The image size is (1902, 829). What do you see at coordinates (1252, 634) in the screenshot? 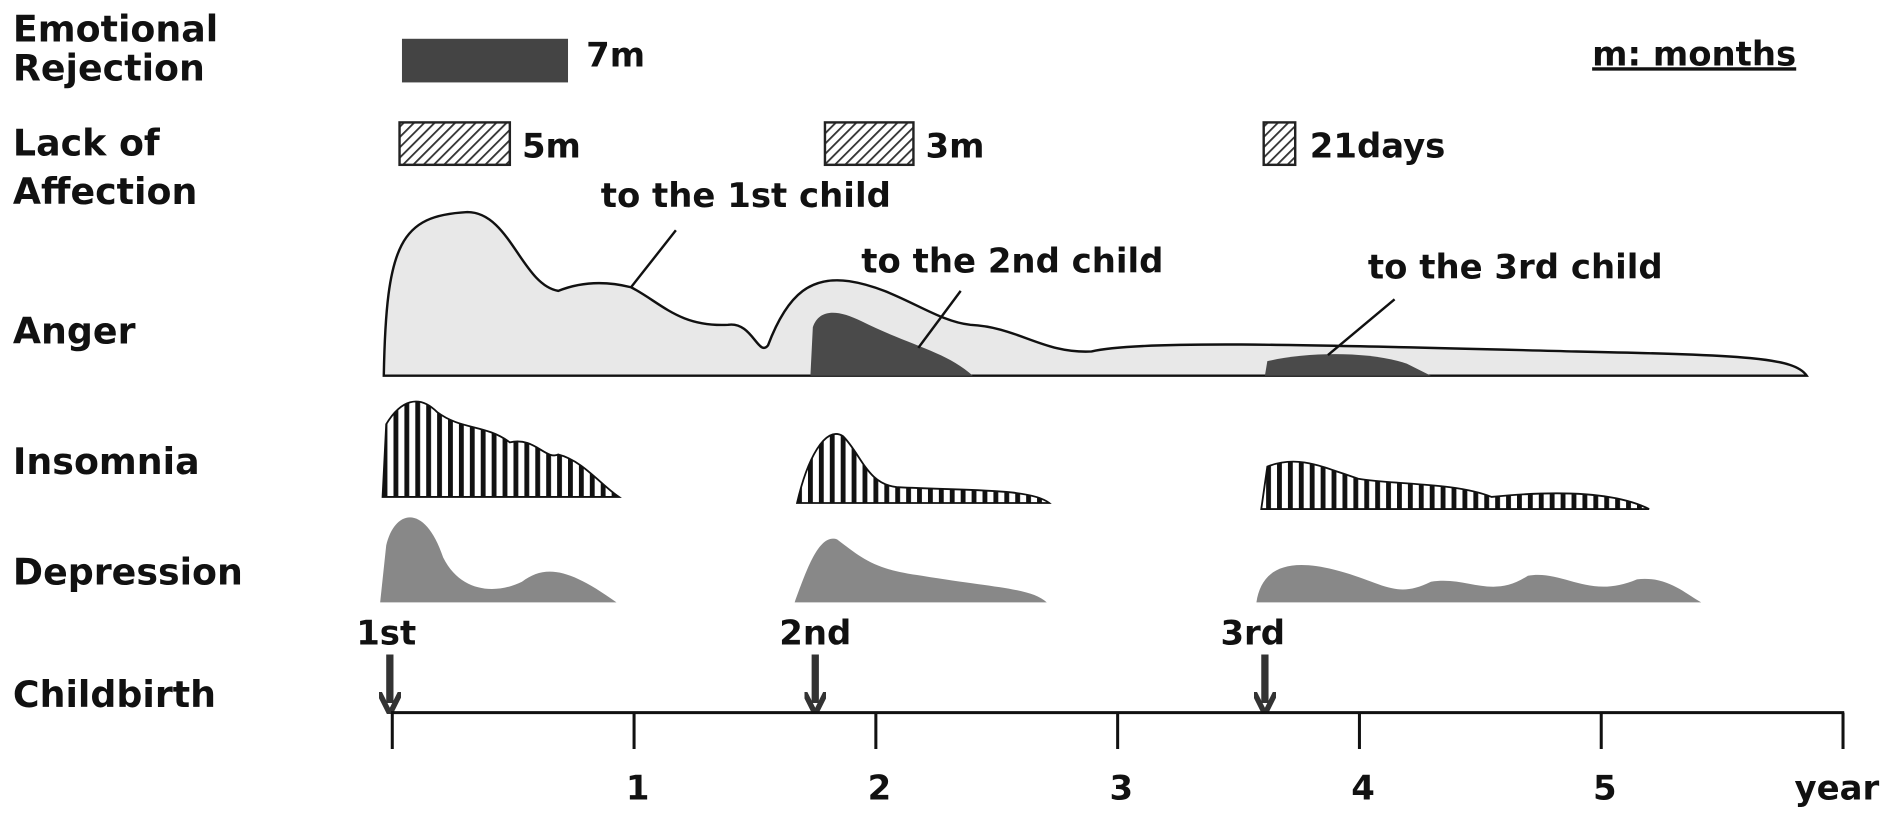
I see `birth-label: 3rd` at bounding box center [1252, 634].